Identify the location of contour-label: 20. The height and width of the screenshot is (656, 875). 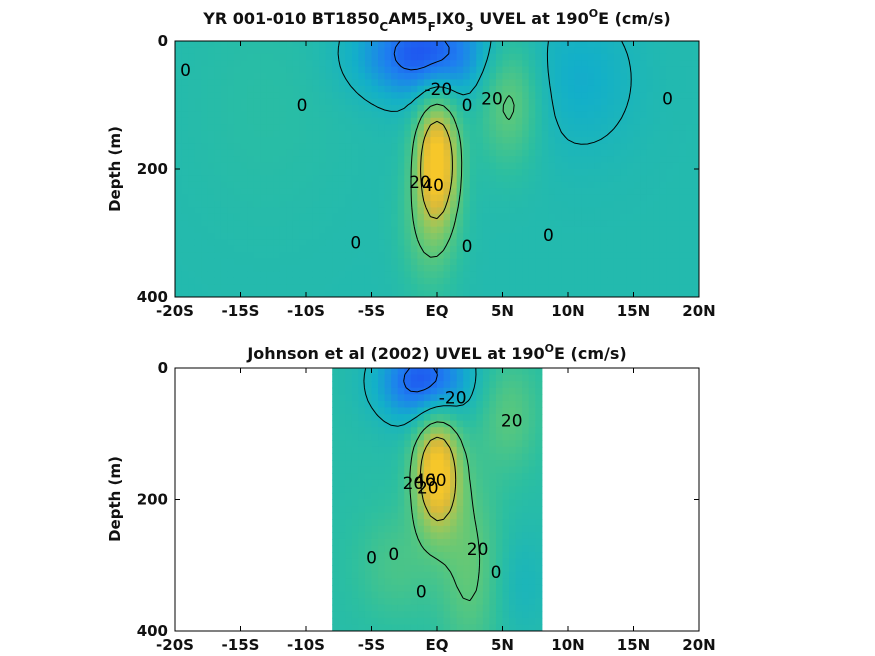
(414, 484).